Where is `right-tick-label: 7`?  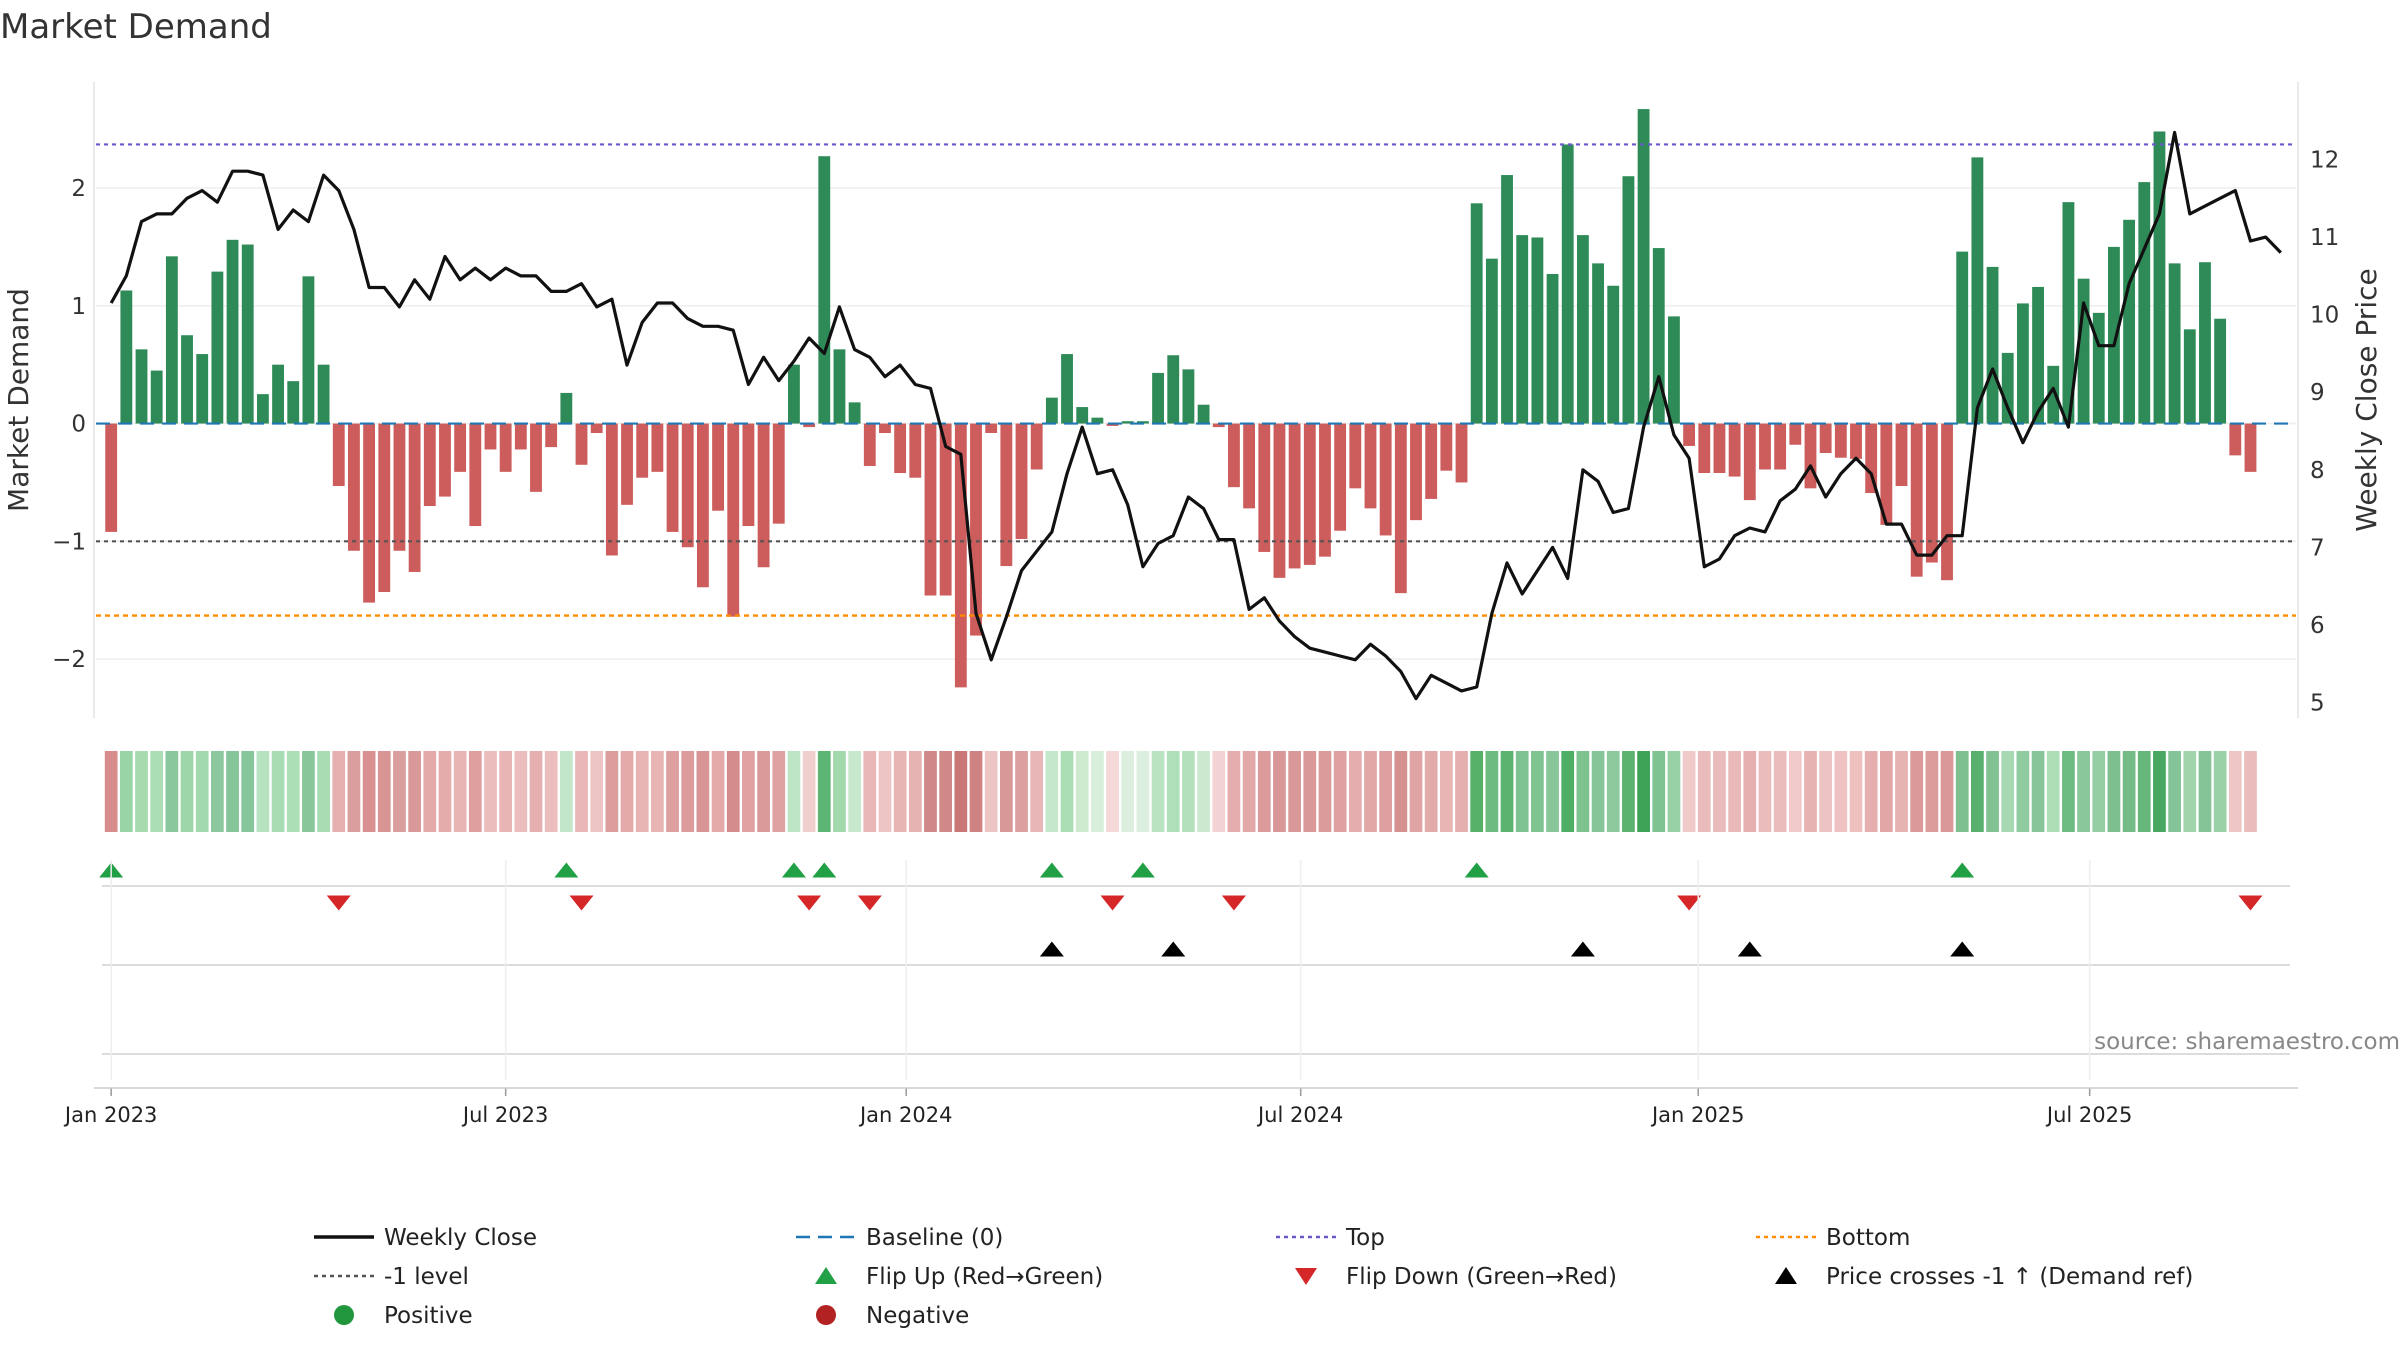
right-tick-label: 7 is located at coordinates (2317, 548).